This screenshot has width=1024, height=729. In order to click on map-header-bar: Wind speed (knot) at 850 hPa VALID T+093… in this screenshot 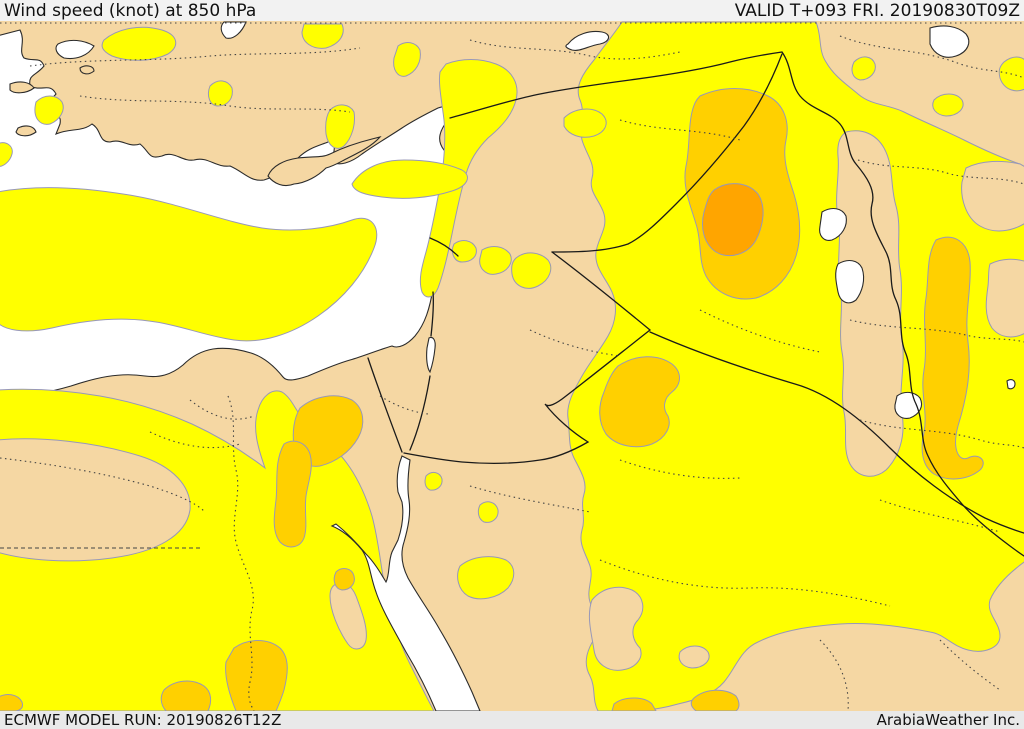, I will do `click(512, 10)`.